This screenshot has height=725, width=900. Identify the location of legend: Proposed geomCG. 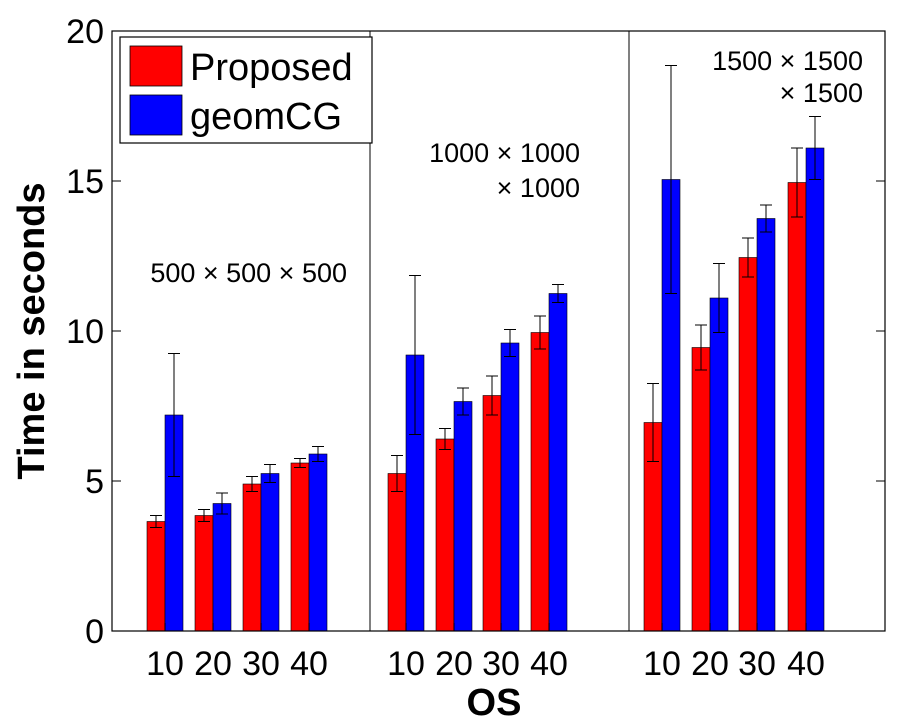
(246, 90).